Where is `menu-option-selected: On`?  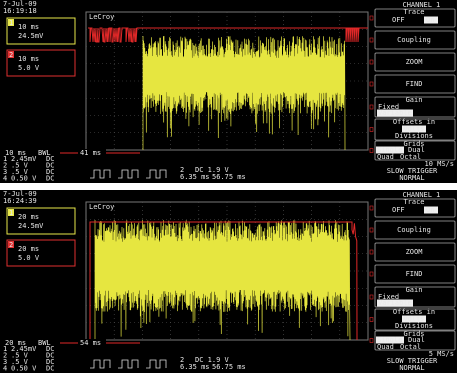 menu-option-selected: On is located at coordinates (430, 210).